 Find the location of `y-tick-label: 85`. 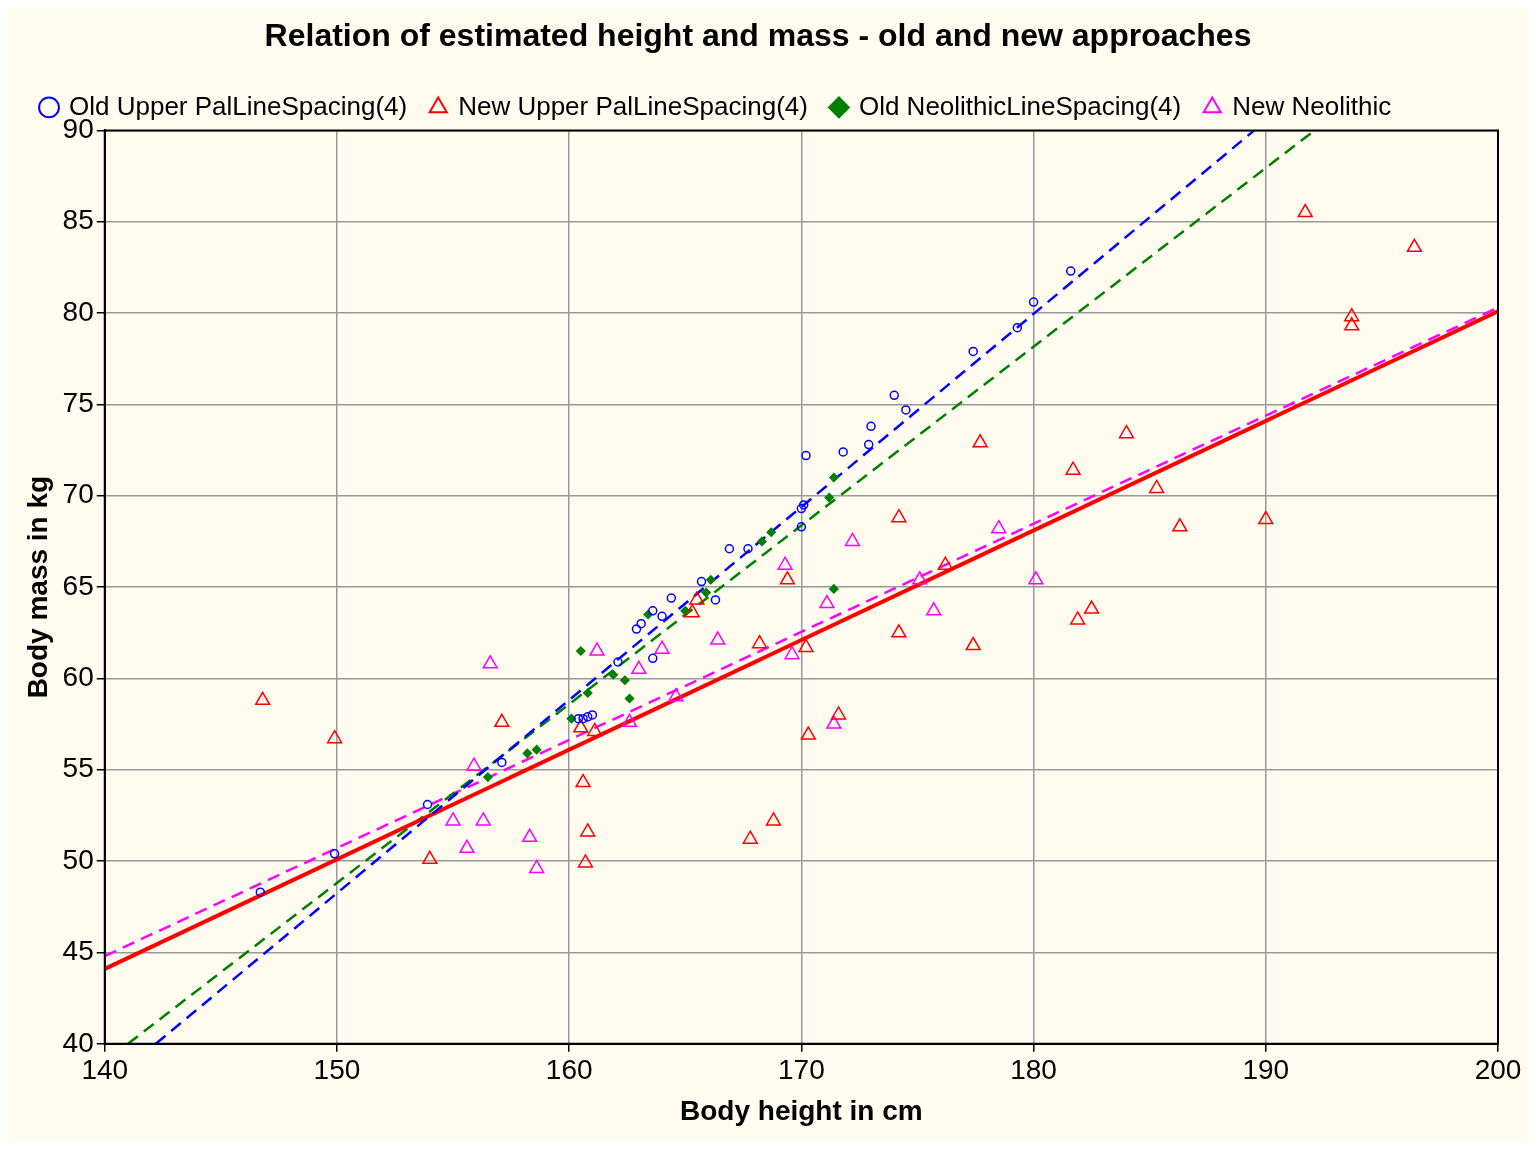

y-tick-label: 85 is located at coordinates (78, 220).